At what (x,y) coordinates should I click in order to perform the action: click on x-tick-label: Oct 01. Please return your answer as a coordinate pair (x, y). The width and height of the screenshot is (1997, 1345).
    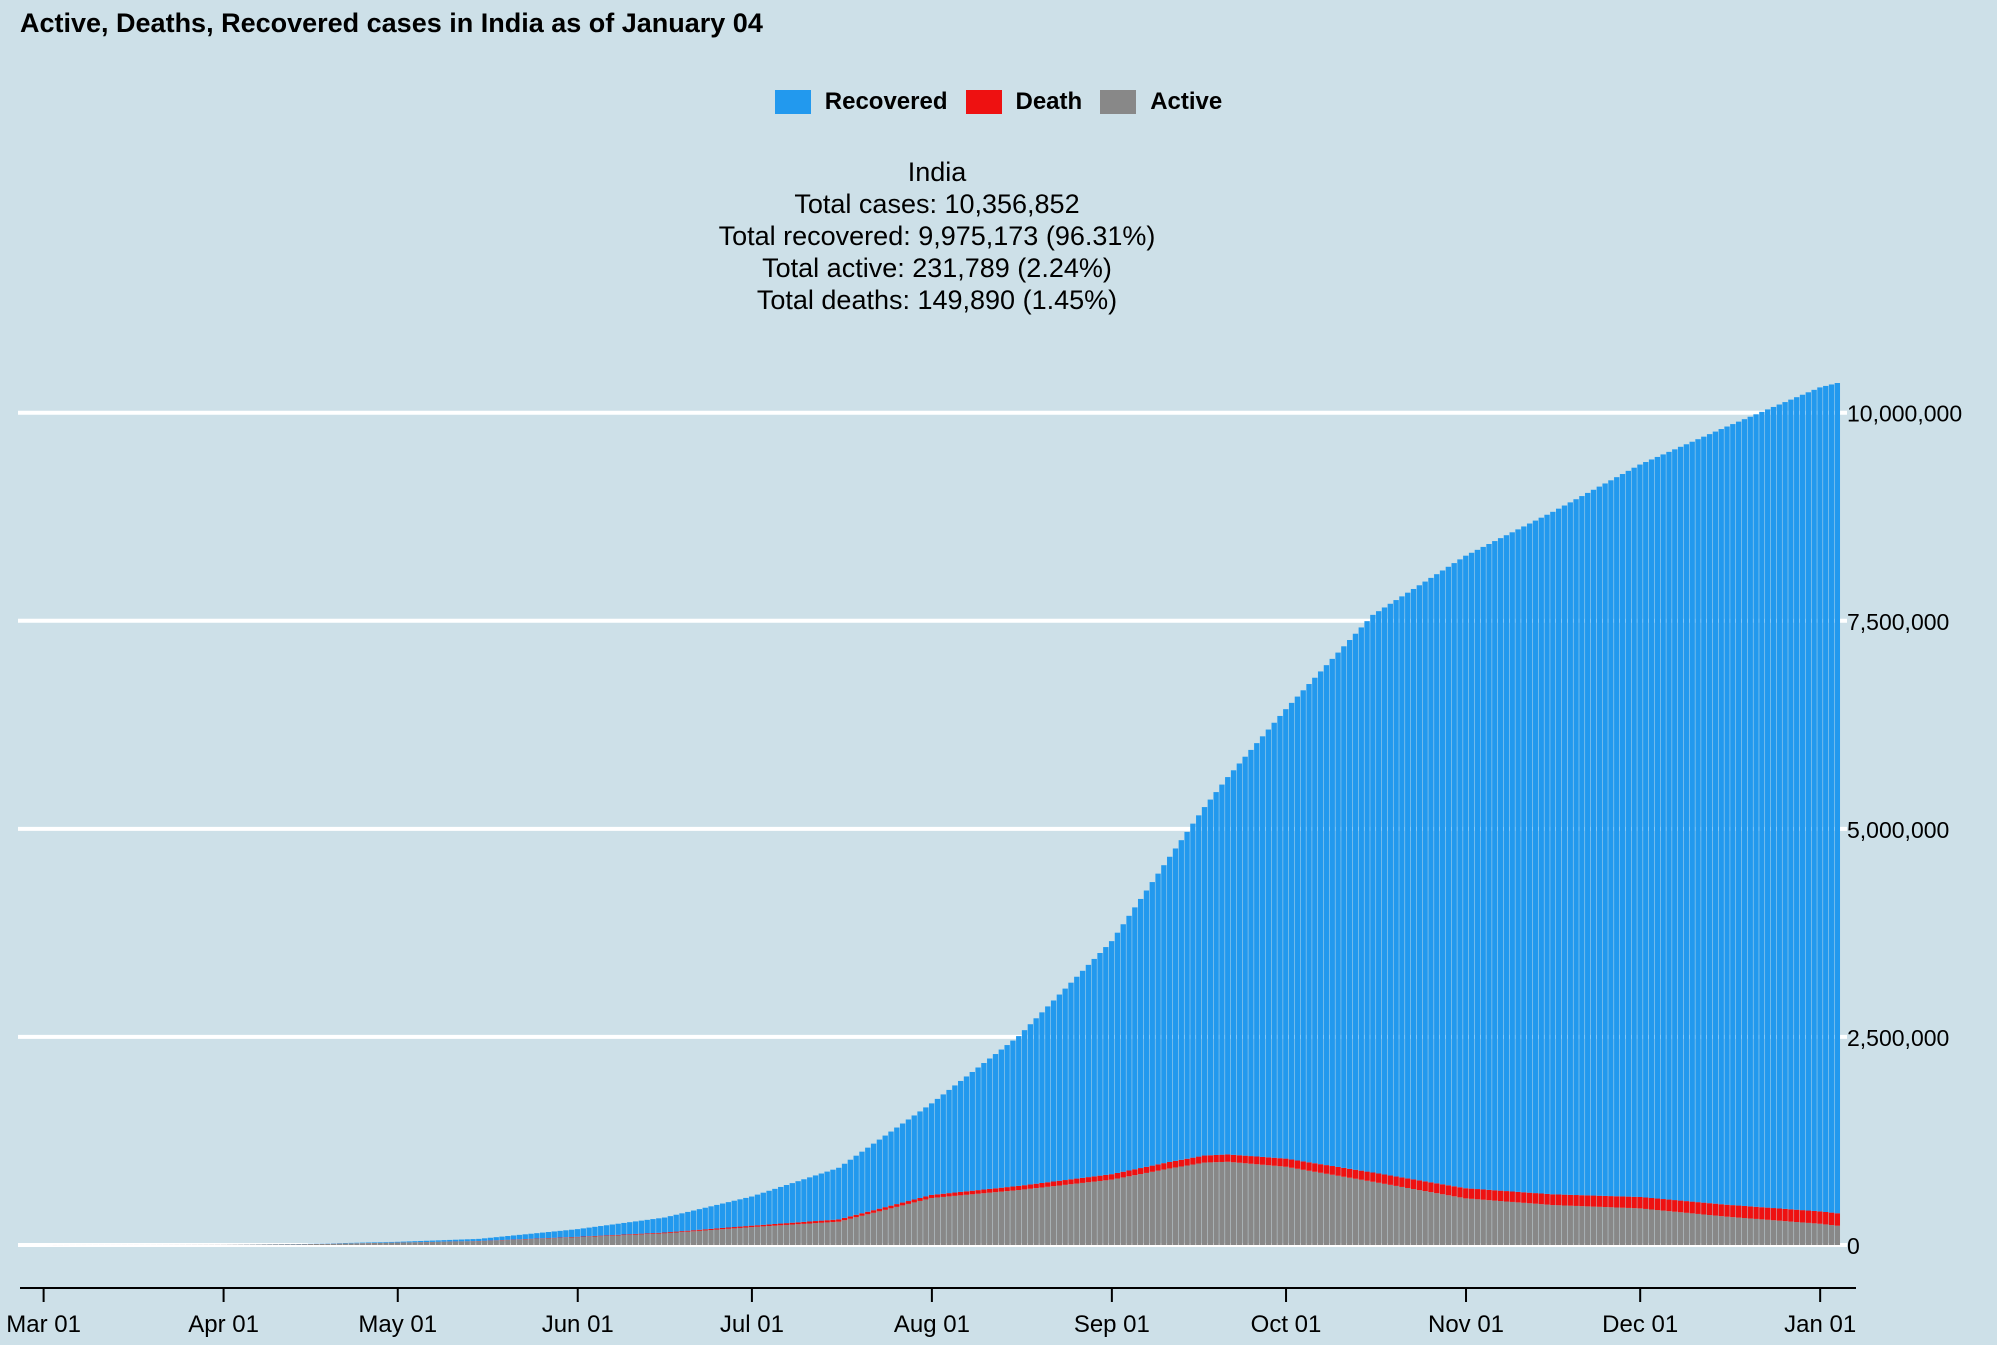
    Looking at the image, I should click on (1286, 1324).